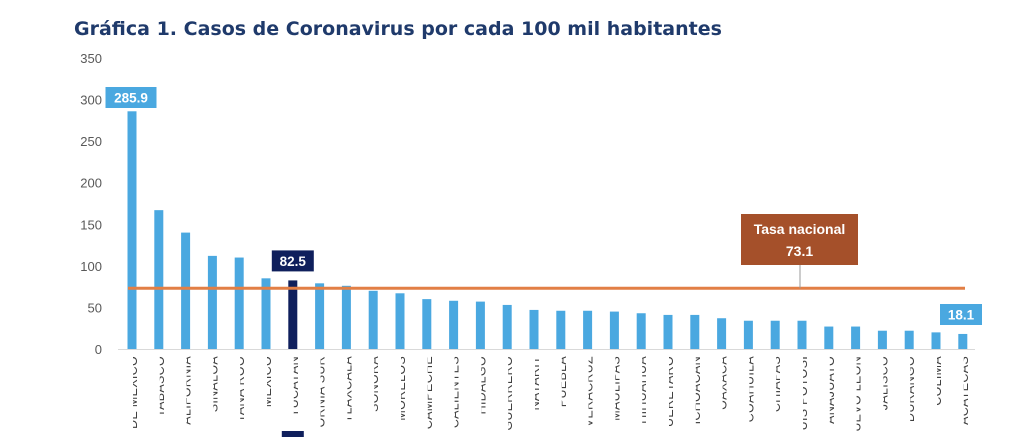  I want to click on data-label: 18.1, so click(961, 315).